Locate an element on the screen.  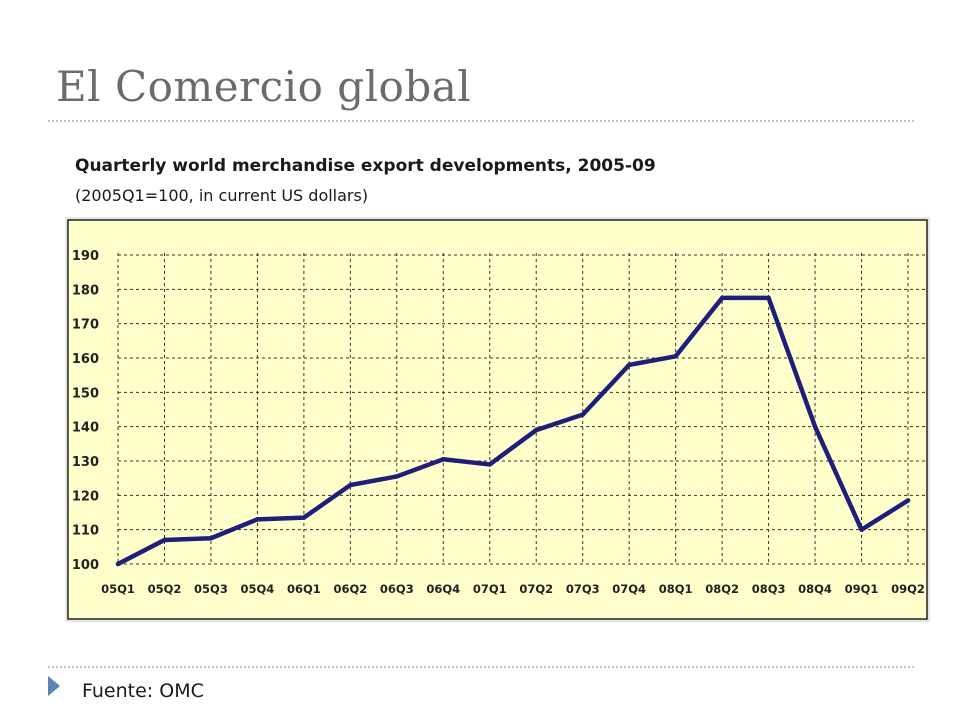
x-tick-label: 07Q4 is located at coordinates (629, 589).